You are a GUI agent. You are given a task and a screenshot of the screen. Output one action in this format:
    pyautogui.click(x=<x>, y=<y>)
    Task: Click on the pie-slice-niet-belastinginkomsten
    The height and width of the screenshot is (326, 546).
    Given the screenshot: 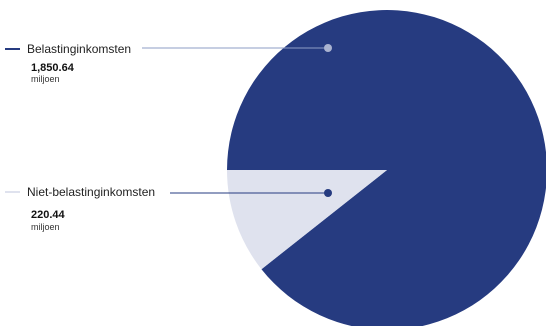 What is the action you would take?
    pyautogui.click(x=307, y=220)
    